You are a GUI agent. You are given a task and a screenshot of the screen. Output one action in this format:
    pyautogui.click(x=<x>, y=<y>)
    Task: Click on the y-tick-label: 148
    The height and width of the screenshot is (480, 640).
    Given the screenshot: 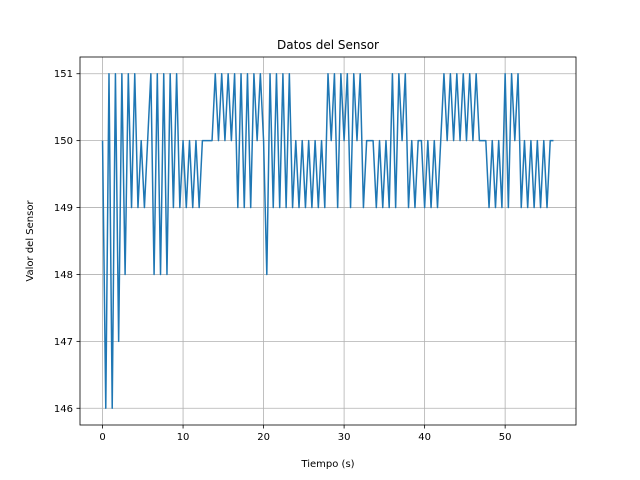 What is the action you would take?
    pyautogui.click(x=63, y=275)
    